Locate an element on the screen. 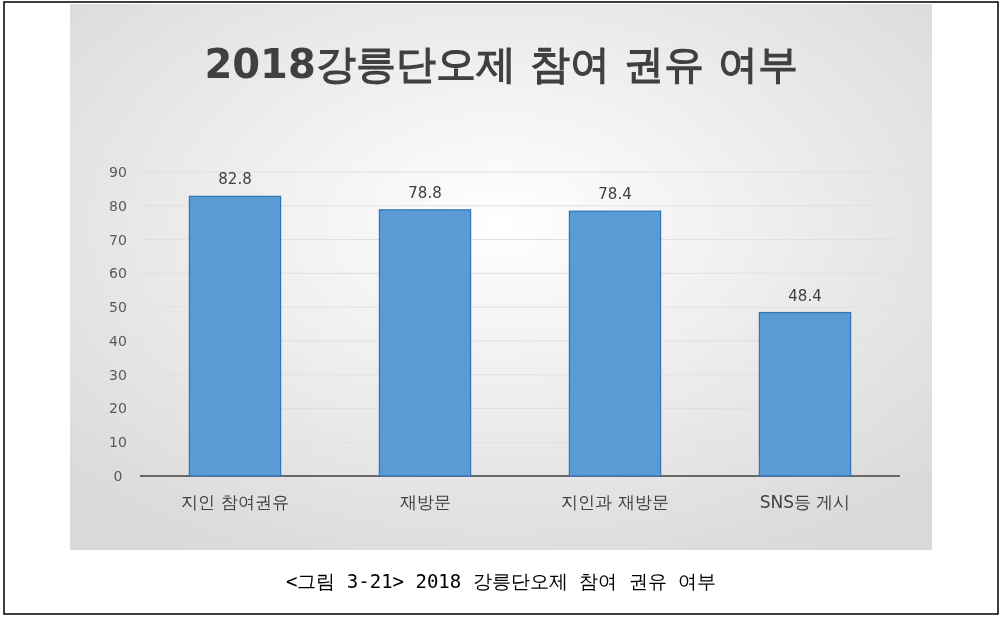 The image size is (1002, 618). y-tick-label: 60 is located at coordinates (118, 273).